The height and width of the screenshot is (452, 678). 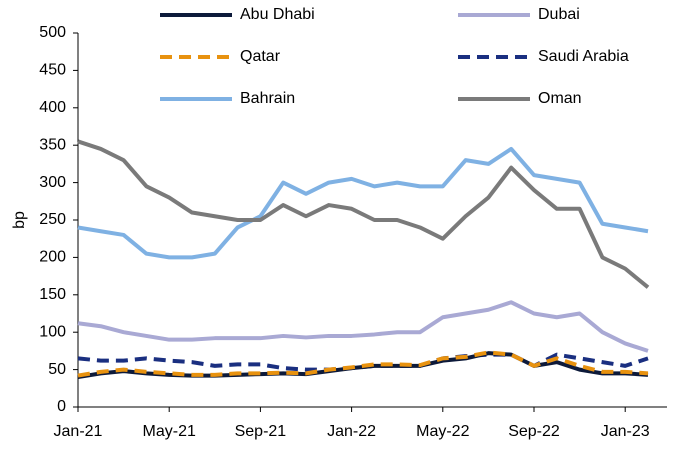 I want to click on x-tick-label: Jan-22, so click(x=351, y=431).